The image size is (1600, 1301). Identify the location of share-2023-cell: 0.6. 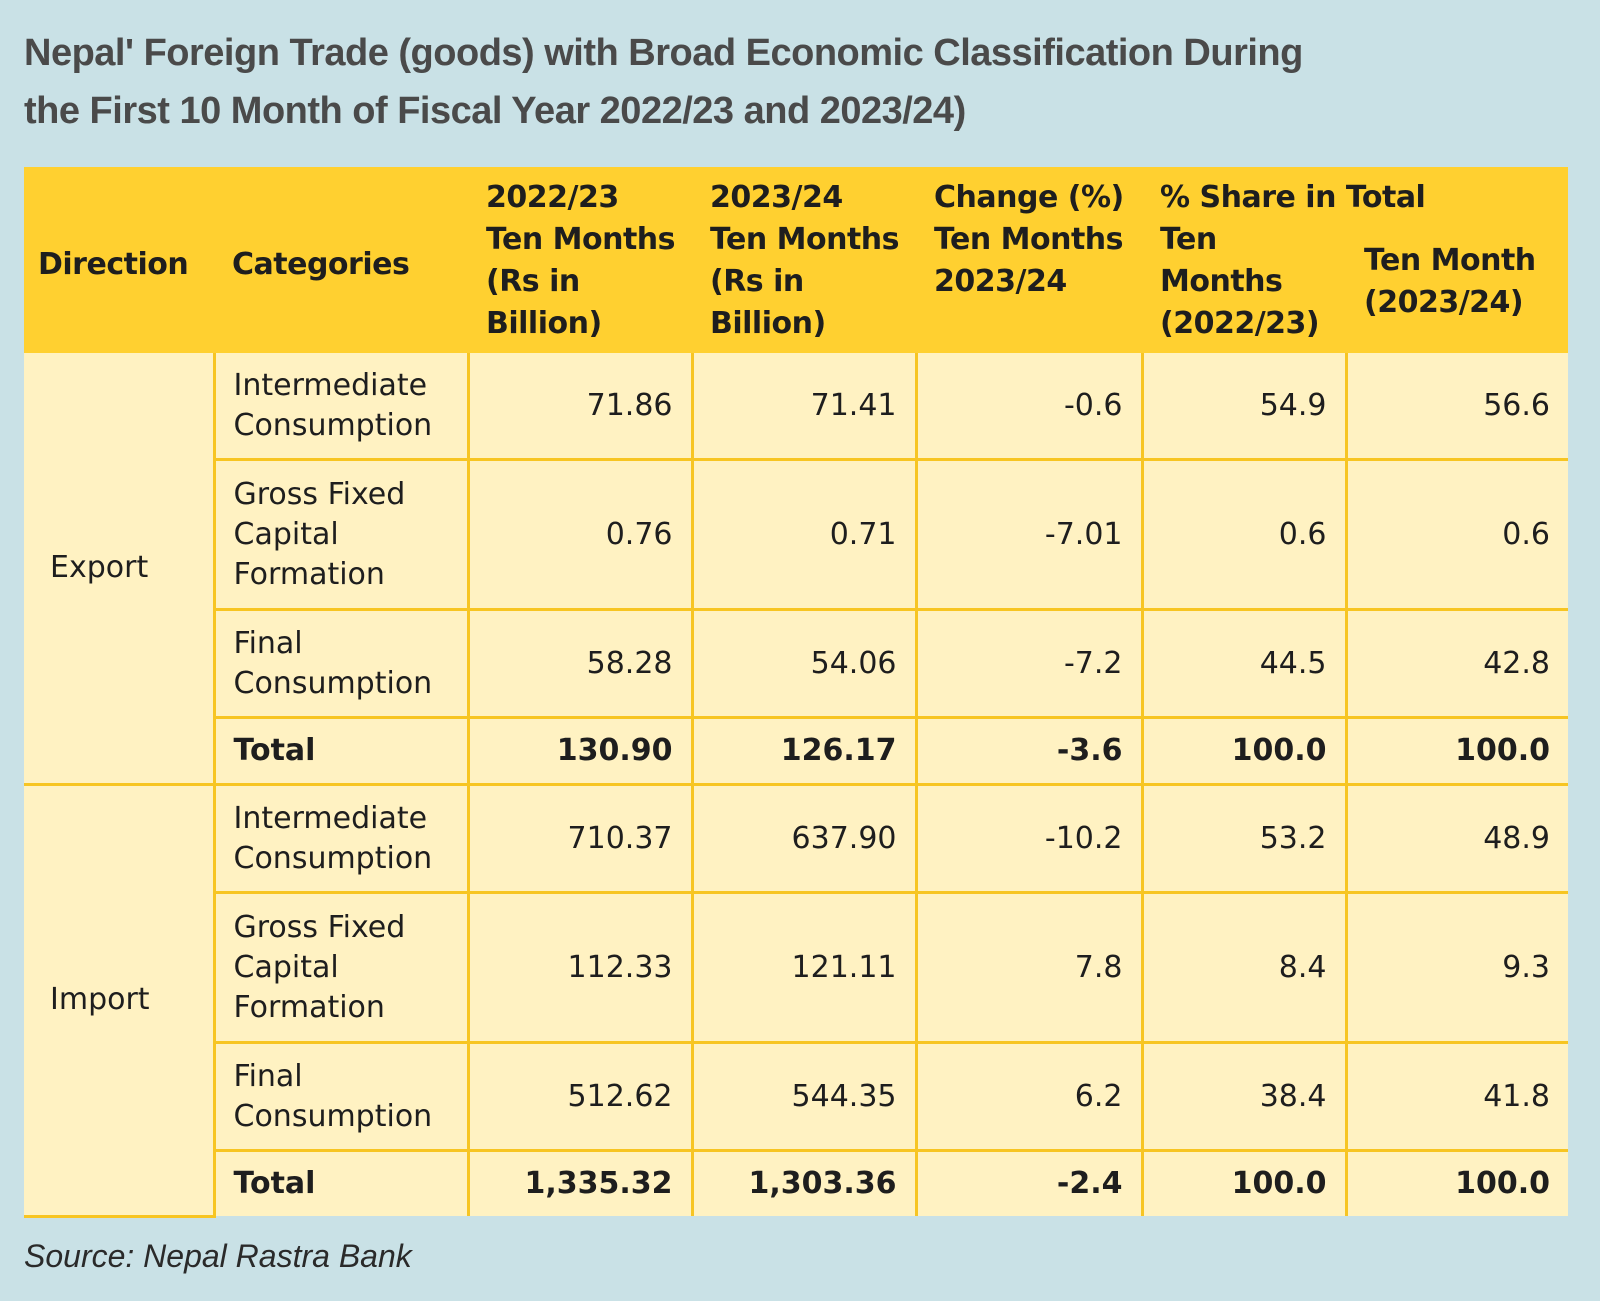
(1456, 534).